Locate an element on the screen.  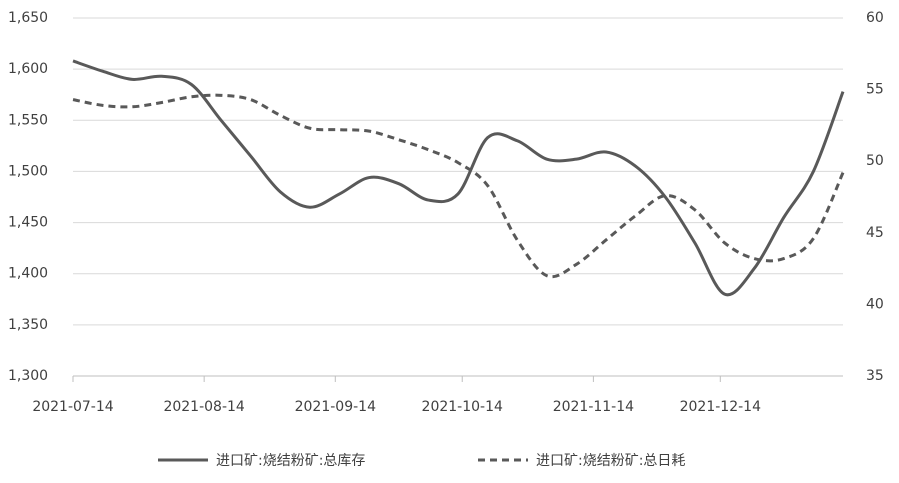
y-tick-label: 1,450 is located at coordinates (28, 223).